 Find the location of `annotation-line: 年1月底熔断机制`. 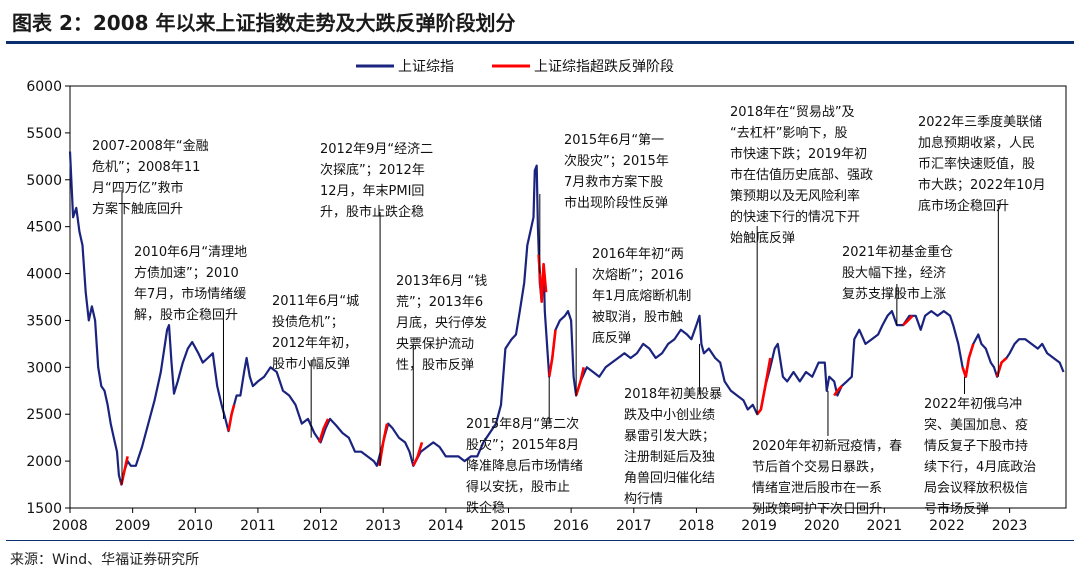

annotation-line: 年1月底熔断机制 is located at coordinates (641, 296).